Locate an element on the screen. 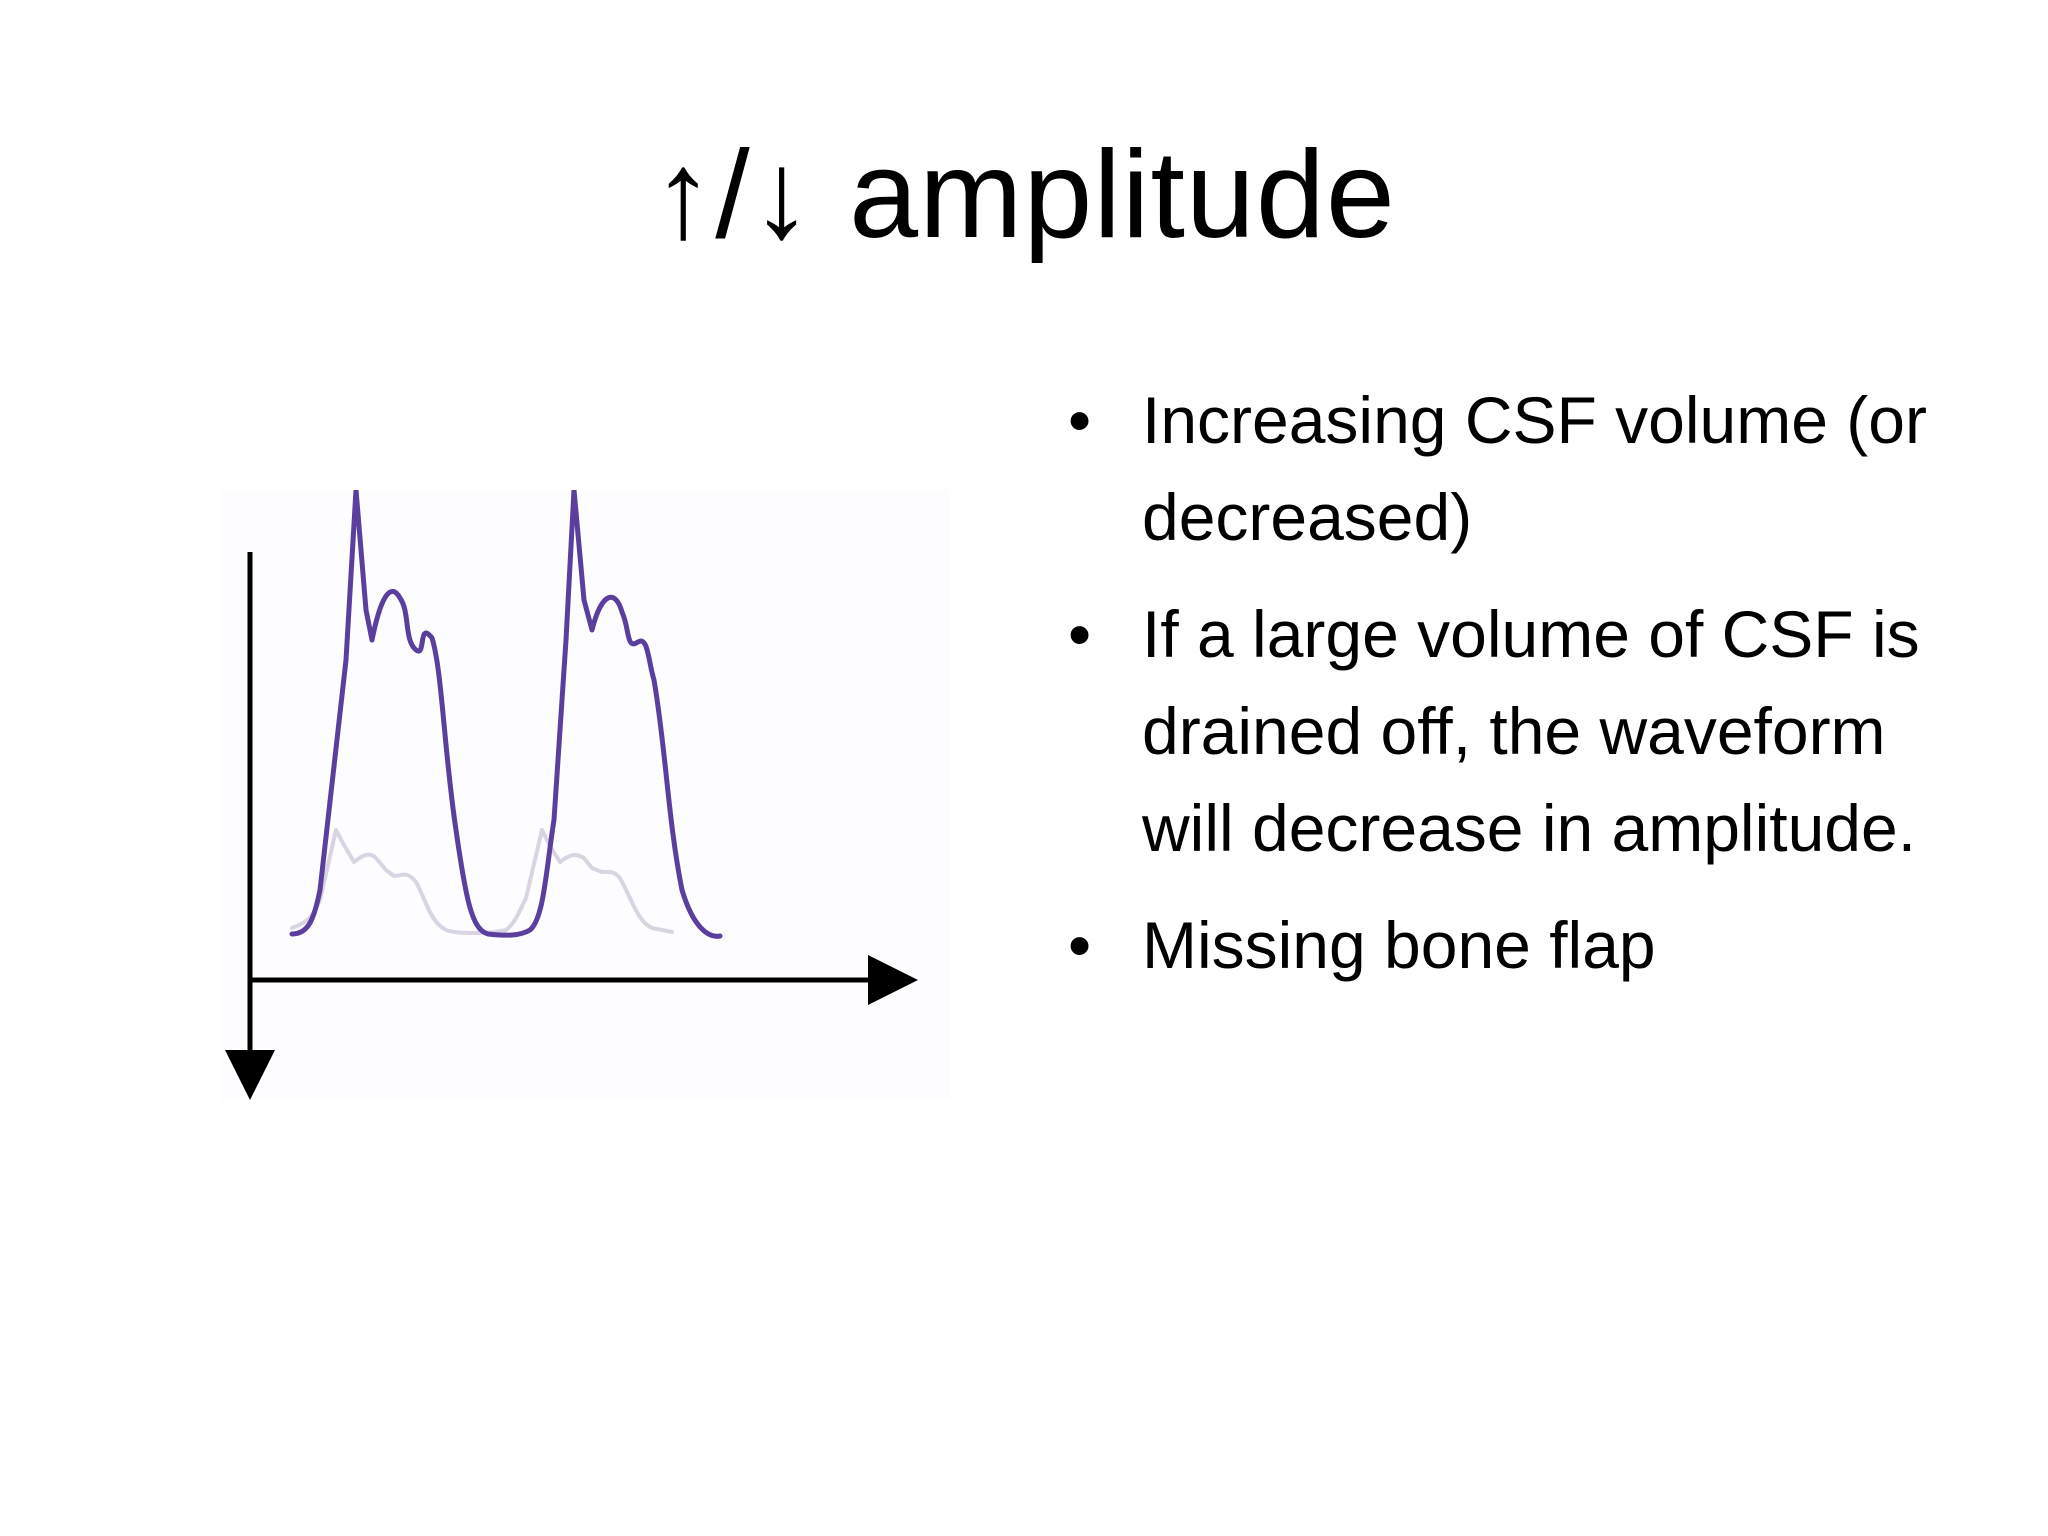 The height and width of the screenshot is (1536, 2048). slide-title: ↑/↓ amplitude is located at coordinates (1024, 195).